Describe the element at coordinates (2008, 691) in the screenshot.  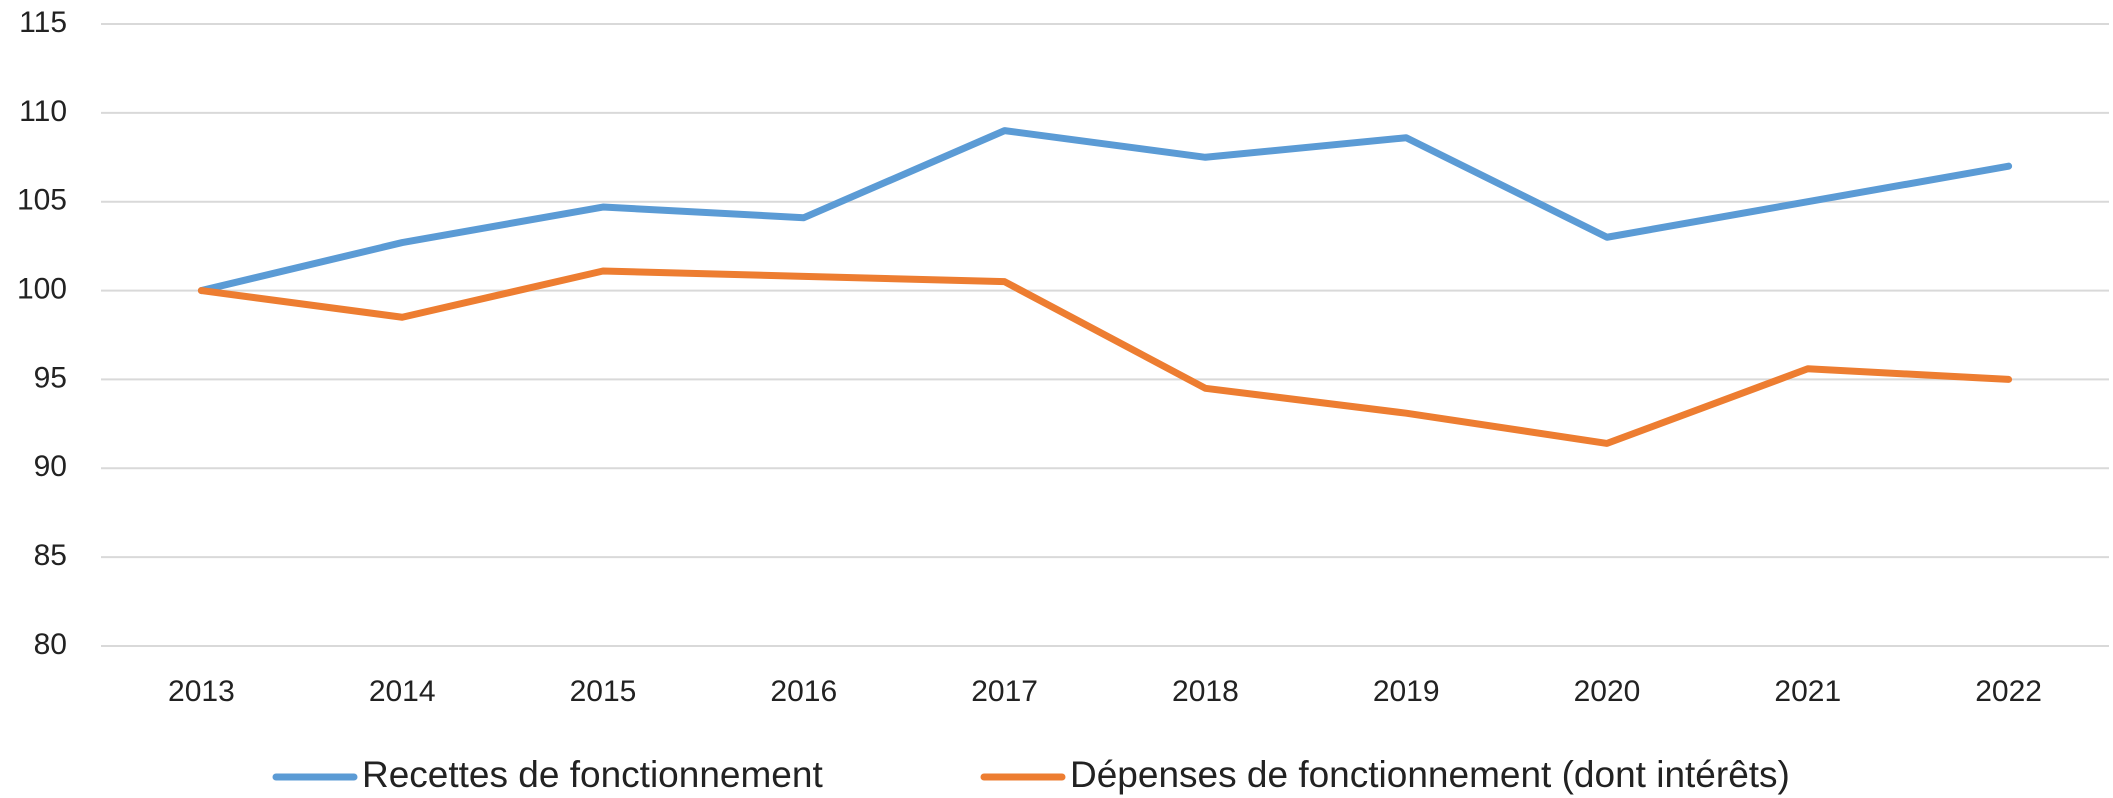
I see `x-tick-label: 2022` at that location.